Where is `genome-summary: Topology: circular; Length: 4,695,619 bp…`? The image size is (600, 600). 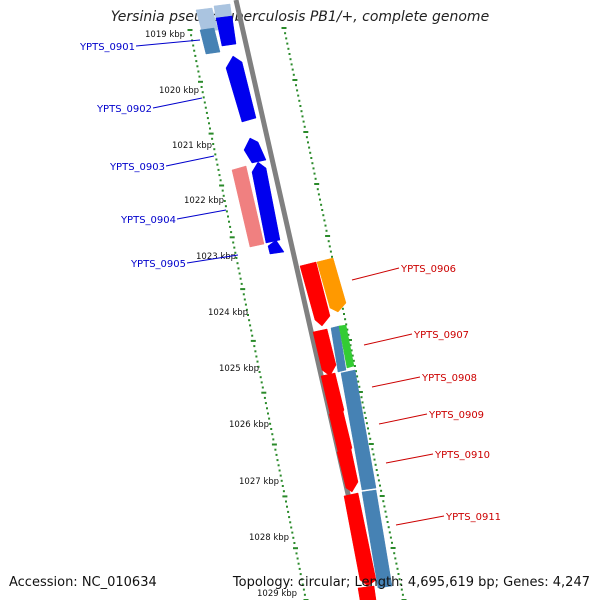
genome-summary: Topology: circular; Length: 4,695,619 bp… is located at coordinates (411, 582).